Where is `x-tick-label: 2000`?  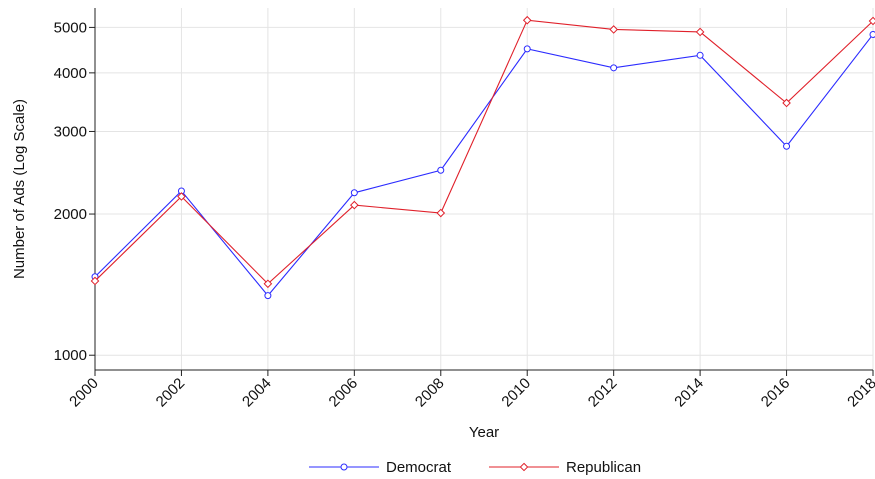
x-tick-label: 2000 is located at coordinates (84, 393).